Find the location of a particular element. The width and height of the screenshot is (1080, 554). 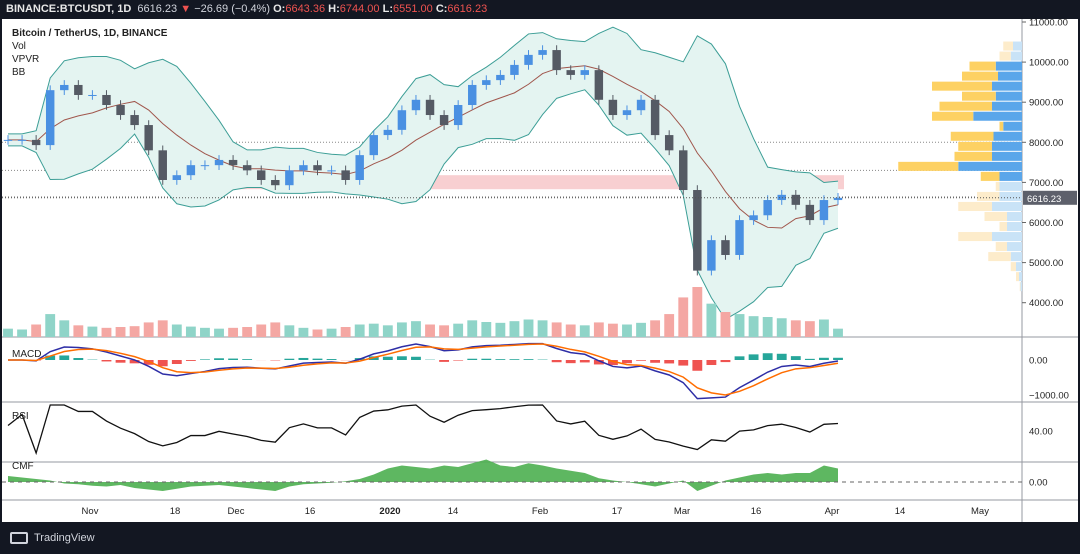

time-tick-label: 18 is located at coordinates (175, 511).